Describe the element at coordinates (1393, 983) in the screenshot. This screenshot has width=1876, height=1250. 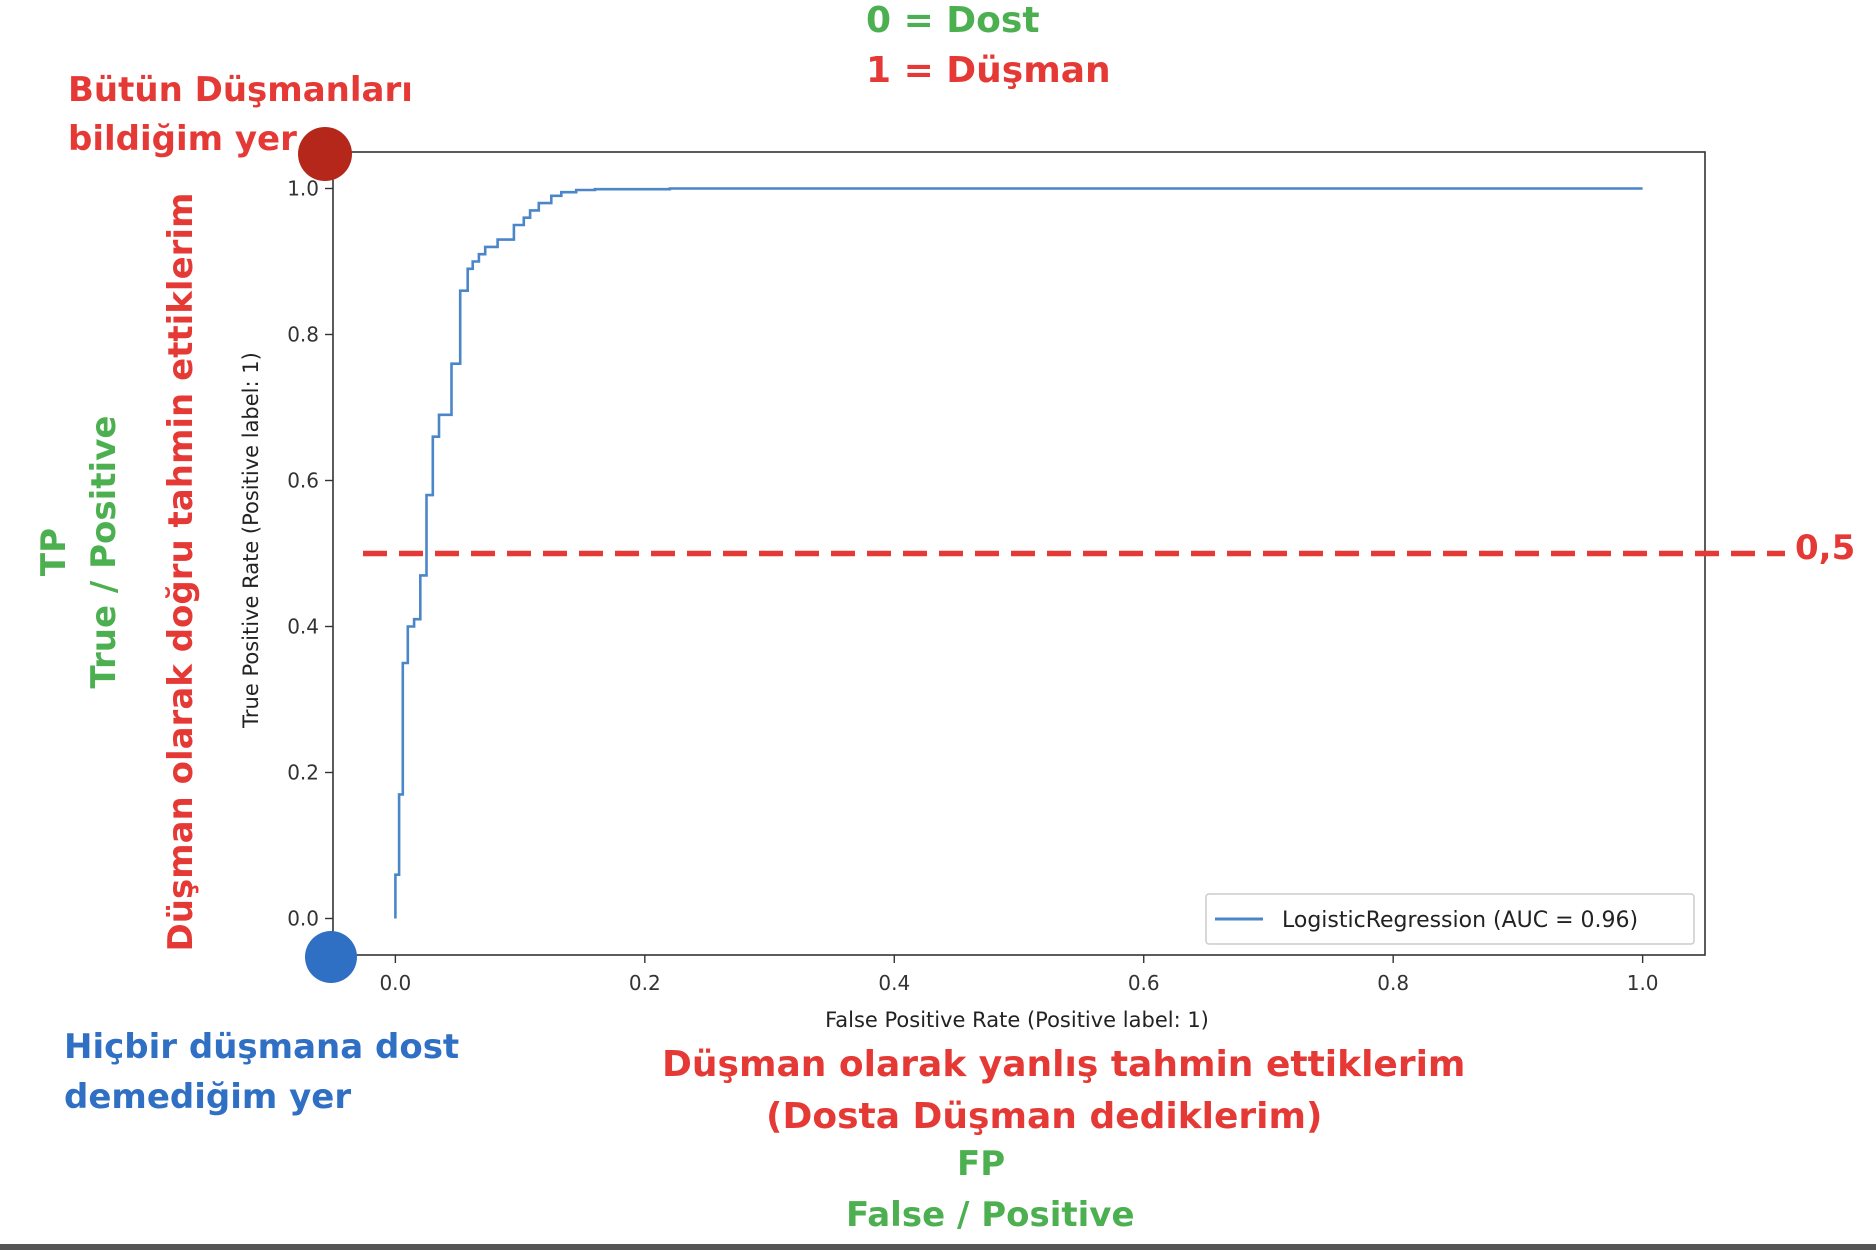
I see `x-tick-label: 0.8` at that location.